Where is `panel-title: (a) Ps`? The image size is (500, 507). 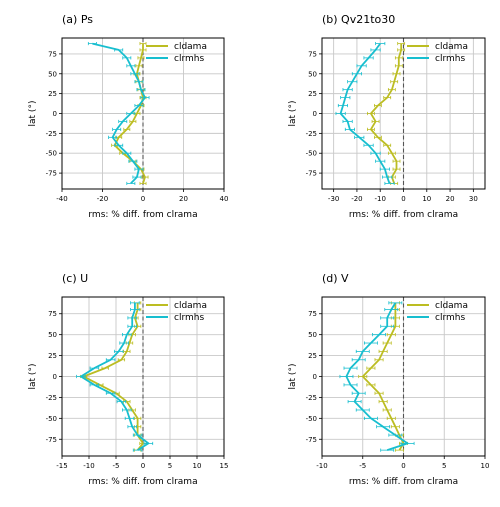
panel-title: (a) Ps is located at coordinates (77, 19).